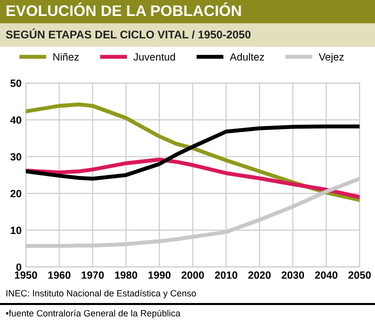  Describe the element at coordinates (331, 57) in the screenshot. I see `legend-label: Vejez` at that location.